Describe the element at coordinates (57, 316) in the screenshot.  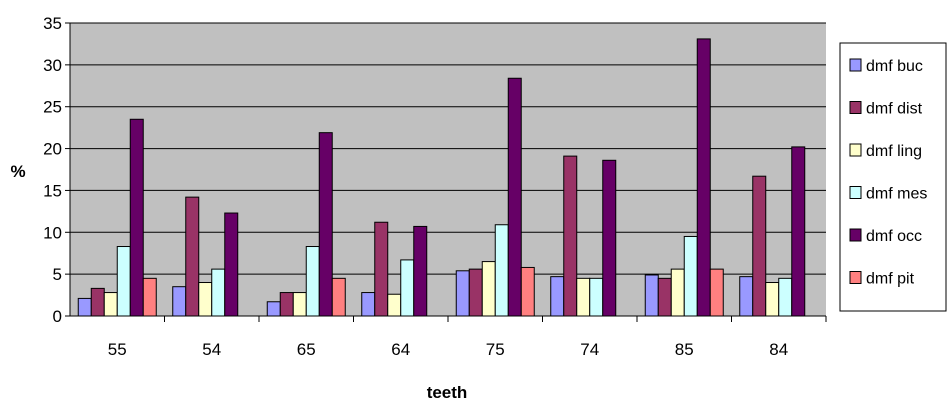
I see `y-tick-label: 0` at that location.